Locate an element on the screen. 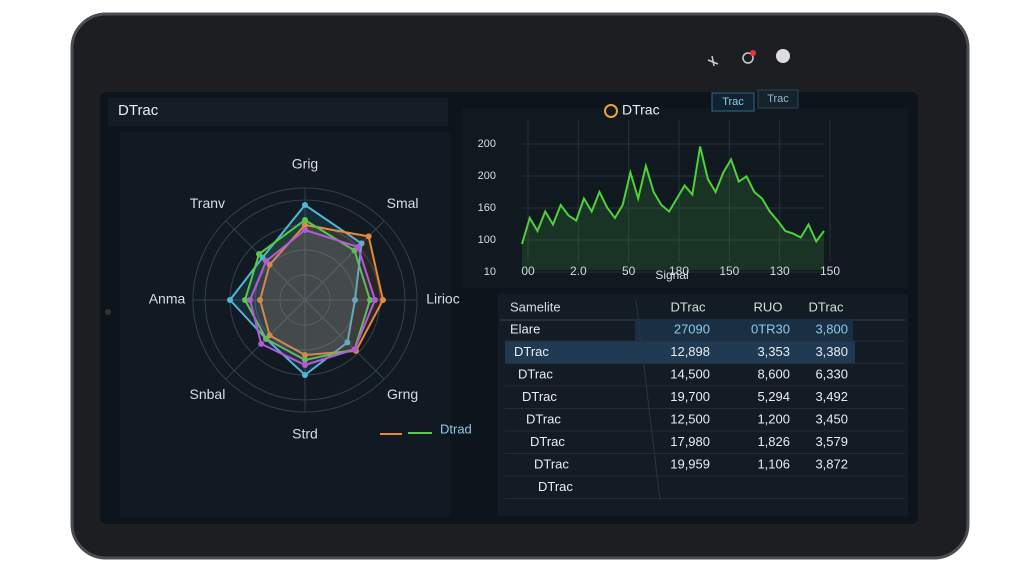 This screenshot has height=576, width=1024. axis-label: Snbal is located at coordinates (208, 394).